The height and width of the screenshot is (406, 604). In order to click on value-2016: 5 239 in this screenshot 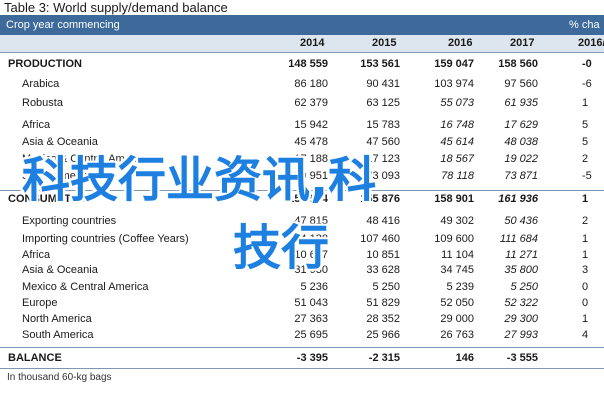, I will do `click(460, 287)`.